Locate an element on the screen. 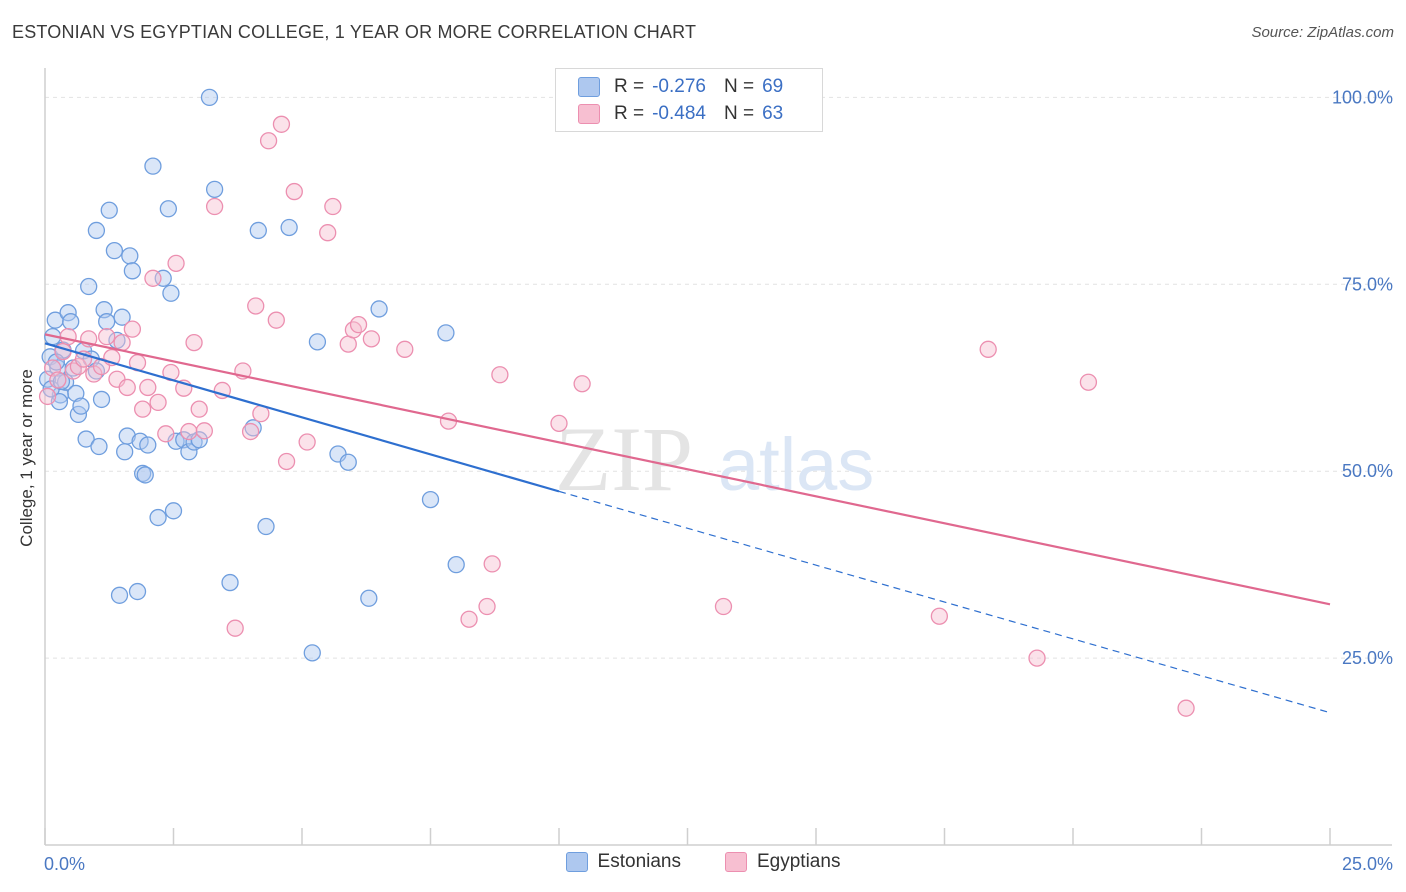 The image size is (1406, 892). bottom-legend-swatch-pink is located at coordinates (736, 862).